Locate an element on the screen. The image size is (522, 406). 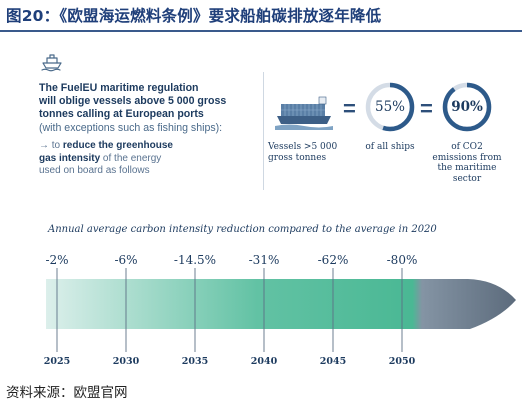
reduction-value-label: -14.5% is located at coordinates (195, 260).